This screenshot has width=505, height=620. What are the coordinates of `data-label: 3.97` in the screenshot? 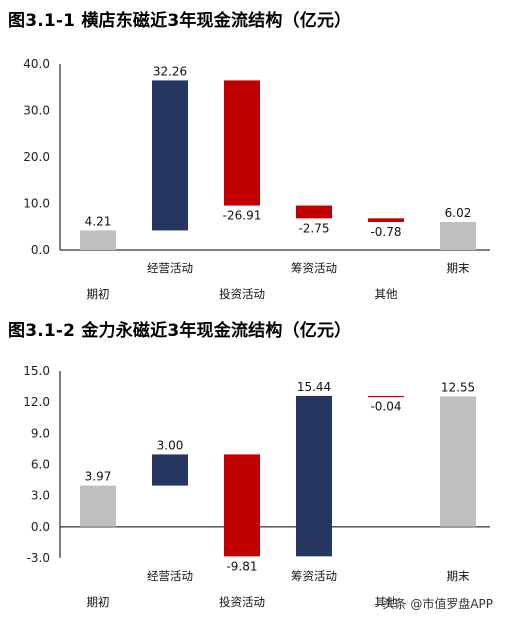 It's located at (98, 477).